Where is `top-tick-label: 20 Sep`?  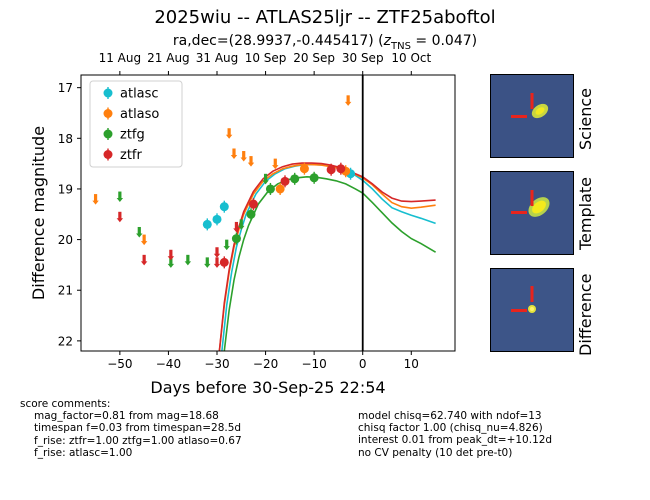
top-tick-label: 20 Sep is located at coordinates (314, 58).